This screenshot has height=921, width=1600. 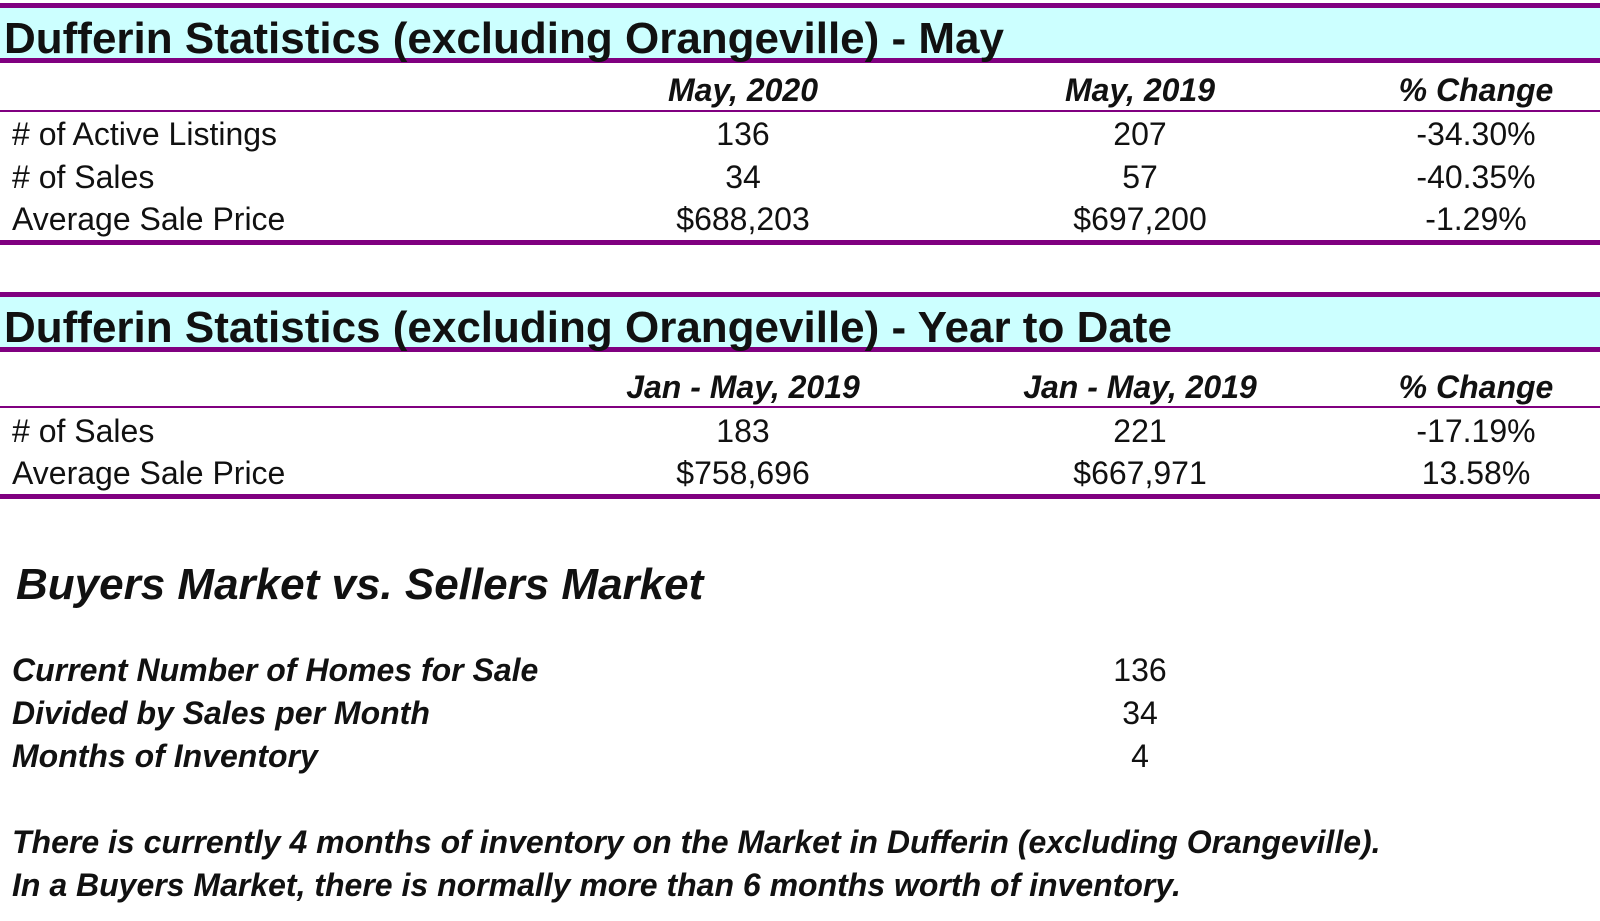 I want to click on row-value-2020: 136, so click(x=743, y=134).